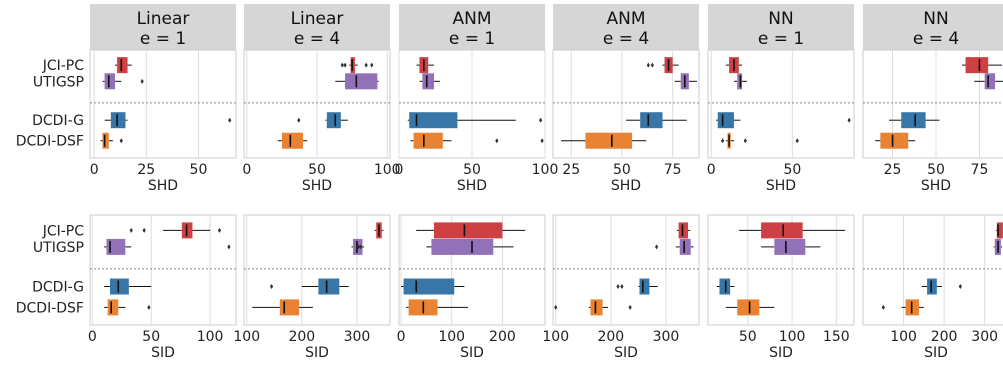  I want to click on x-tick-label: 150, so click(836, 337).